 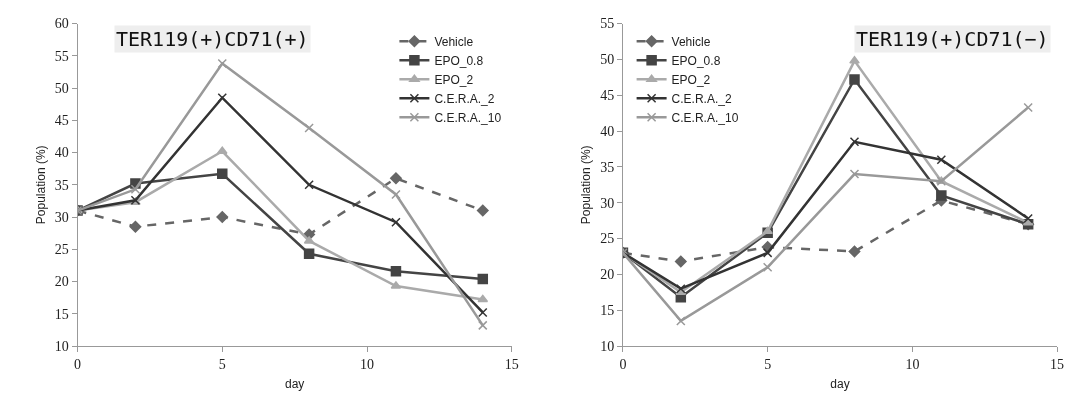 What do you see at coordinates (952, 39) in the screenshot?
I see `chart-title: TER119(+)CD71(−)` at bounding box center [952, 39].